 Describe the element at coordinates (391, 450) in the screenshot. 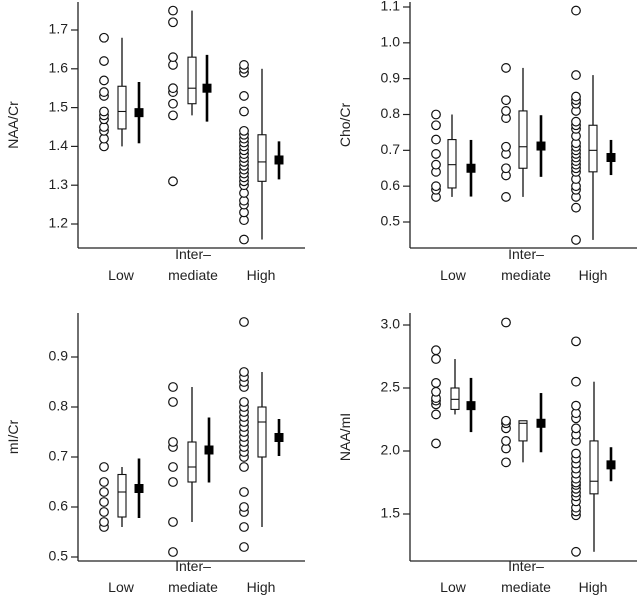

I see `y-tick-label: 2.0` at that location.